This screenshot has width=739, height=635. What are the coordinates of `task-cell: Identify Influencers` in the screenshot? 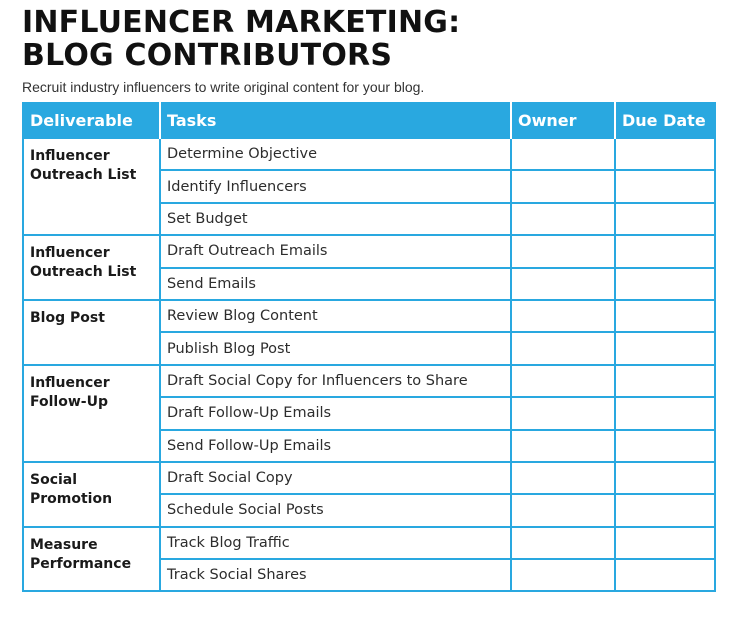 It's located at (335, 186).